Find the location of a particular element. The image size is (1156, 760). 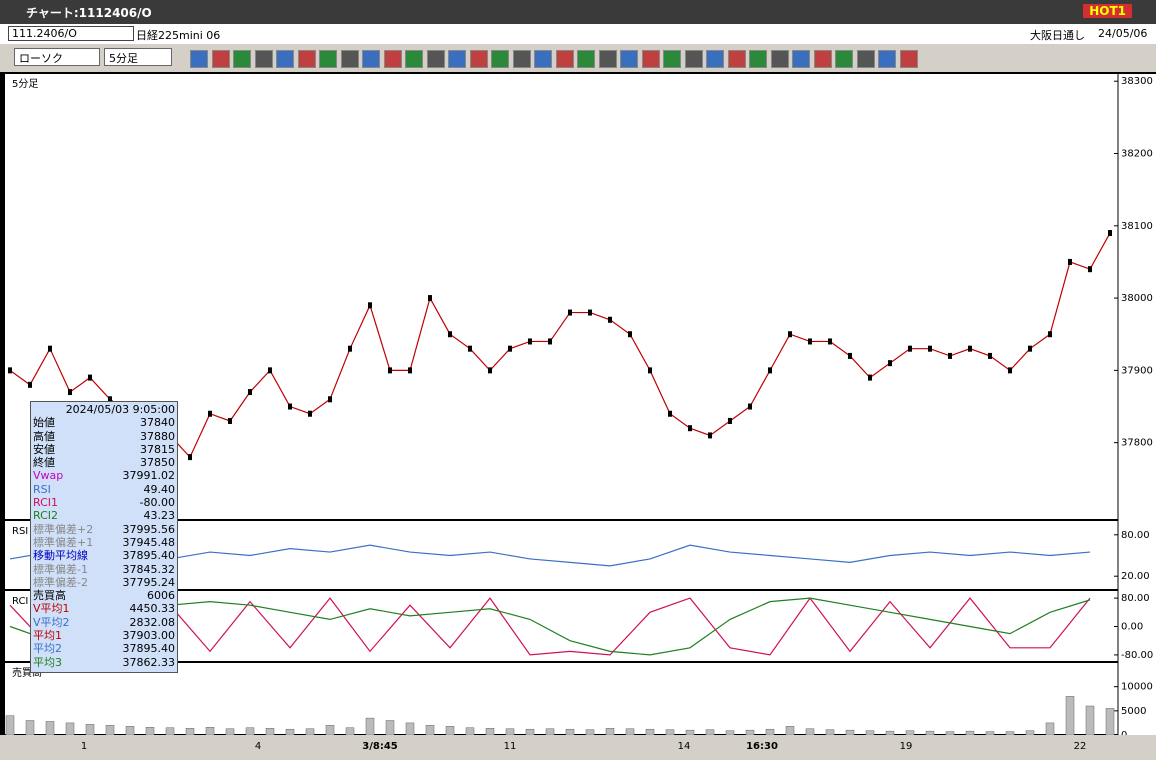

x-tick-label: 19 is located at coordinates (906, 746).